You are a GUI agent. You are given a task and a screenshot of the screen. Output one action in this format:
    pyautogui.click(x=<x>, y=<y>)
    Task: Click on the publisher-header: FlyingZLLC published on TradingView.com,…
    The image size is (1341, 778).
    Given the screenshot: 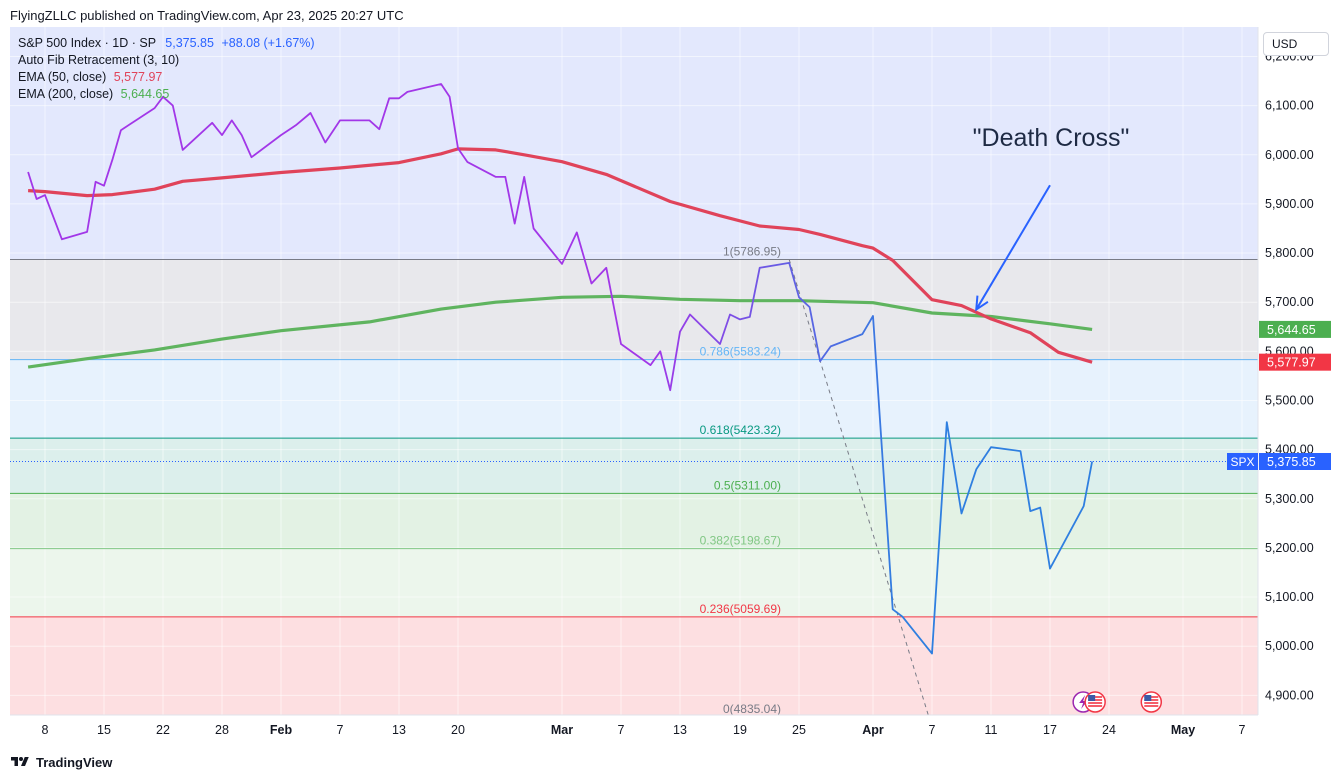 What is the action you would take?
    pyautogui.click(x=207, y=15)
    